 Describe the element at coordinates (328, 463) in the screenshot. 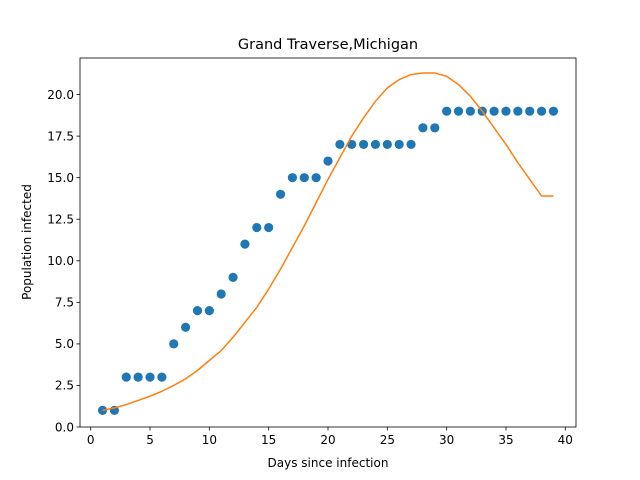

I see `x-axis-label: Days since infection` at that location.